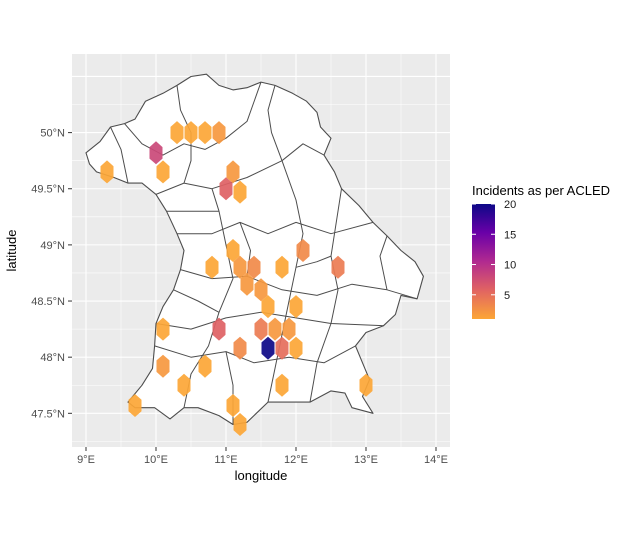 This screenshot has height=538, width=641. Describe the element at coordinates (436, 460) in the screenshot. I see `x-tick-label: 14°E` at that location.